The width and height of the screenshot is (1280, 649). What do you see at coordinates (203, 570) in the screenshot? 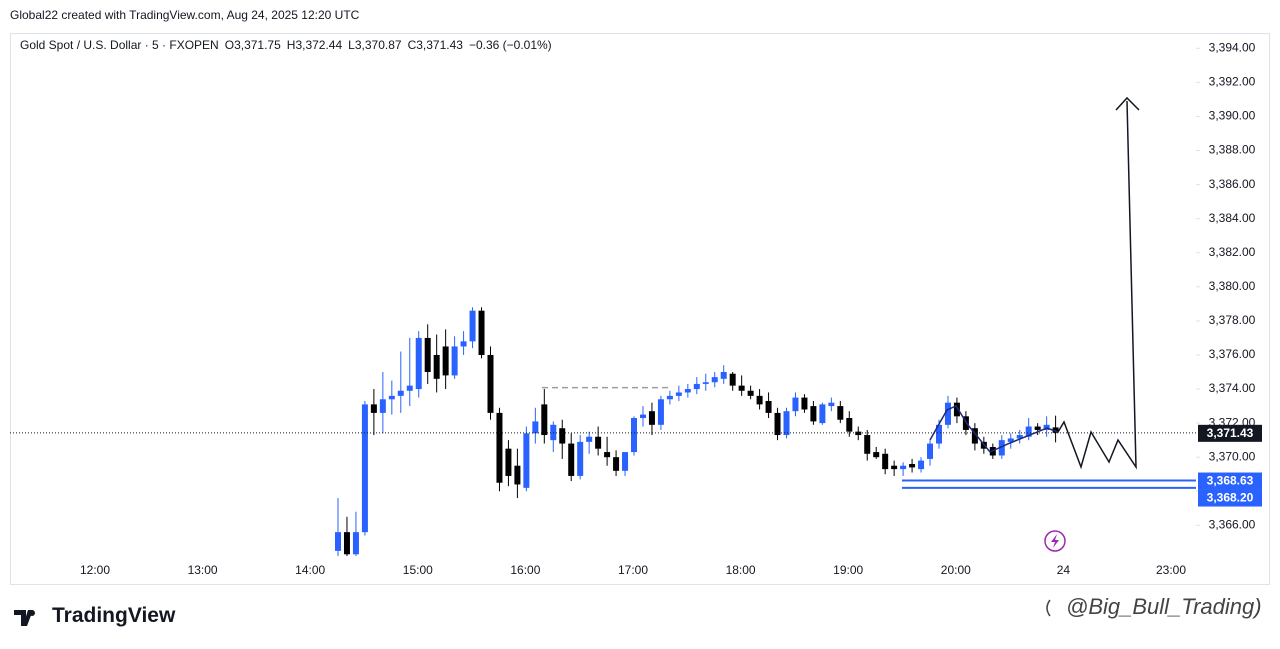
I see `x-tick-label: 13:00` at bounding box center [203, 570].